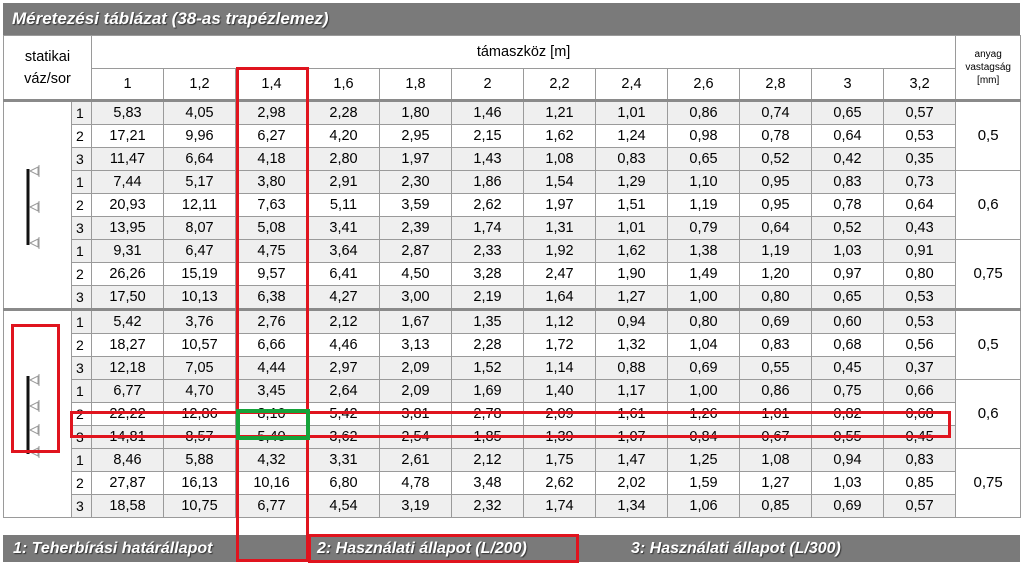  What do you see at coordinates (199, 460) in the screenshot?
I see `value-cell: 5,88` at bounding box center [199, 460].